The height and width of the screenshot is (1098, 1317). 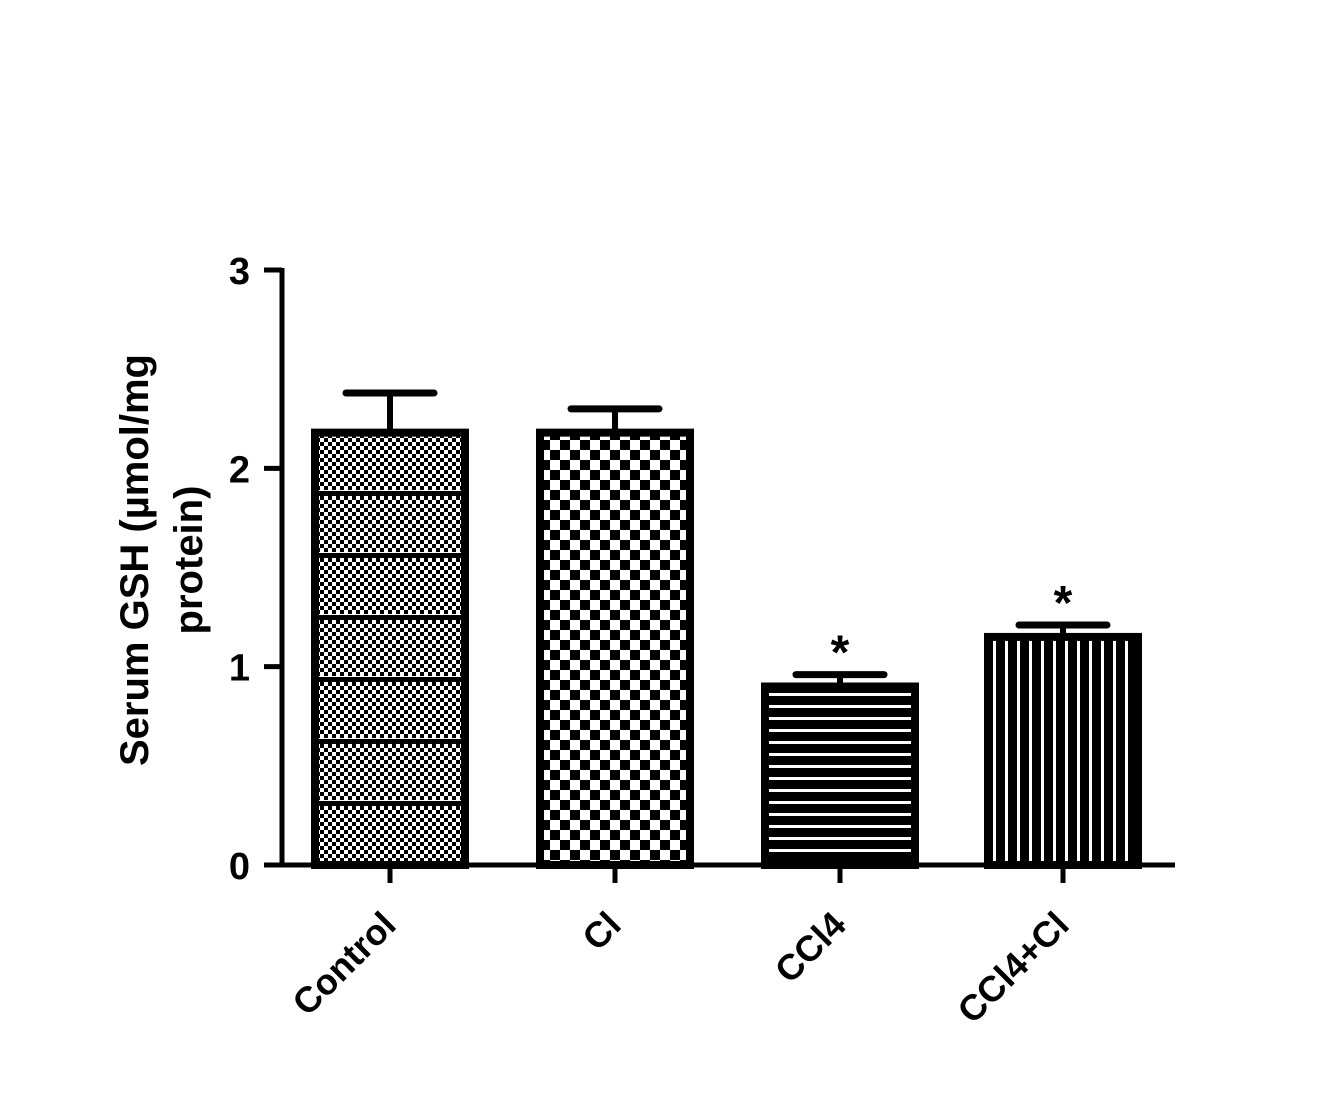 I want to click on y-tick-label: 2, so click(x=239, y=470).